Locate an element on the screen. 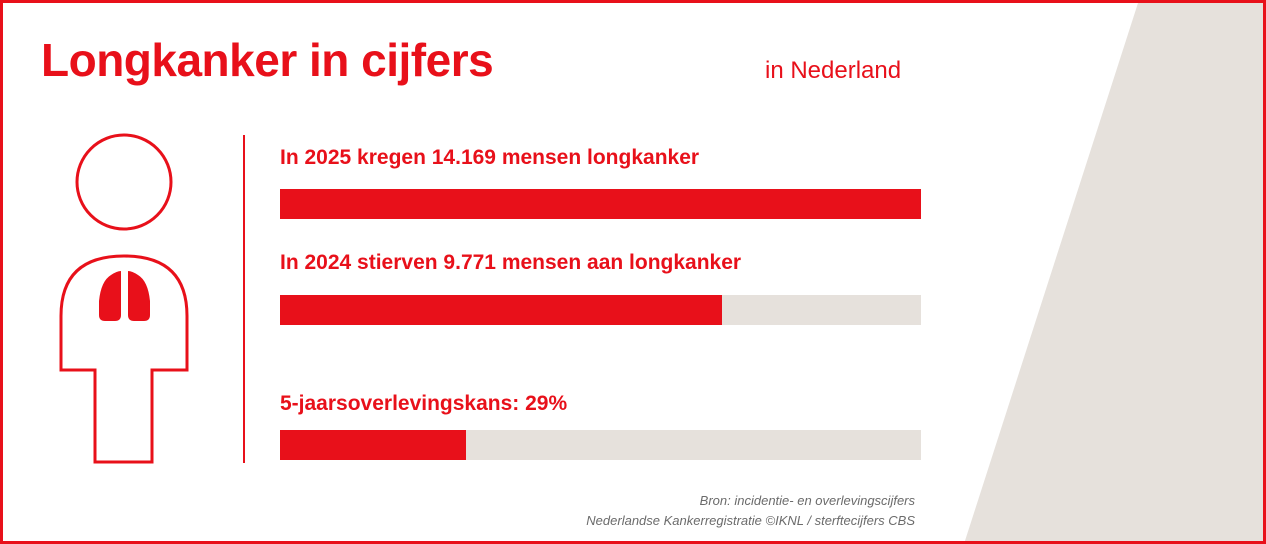 Image resolution: width=1266 pixels, height=544 pixels. stat-bar-mortality is located at coordinates (600, 310).